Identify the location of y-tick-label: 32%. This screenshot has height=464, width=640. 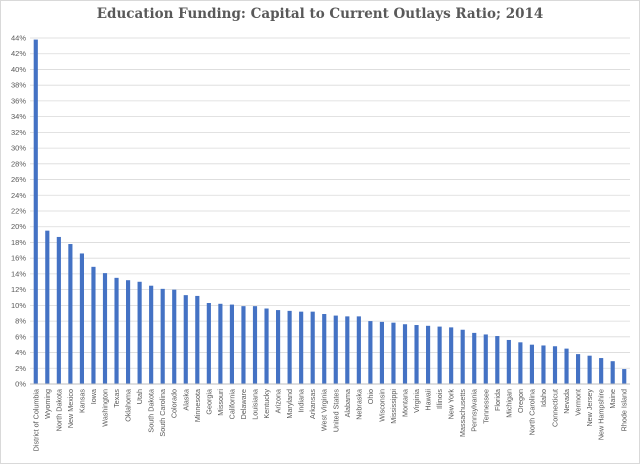
(18, 132).